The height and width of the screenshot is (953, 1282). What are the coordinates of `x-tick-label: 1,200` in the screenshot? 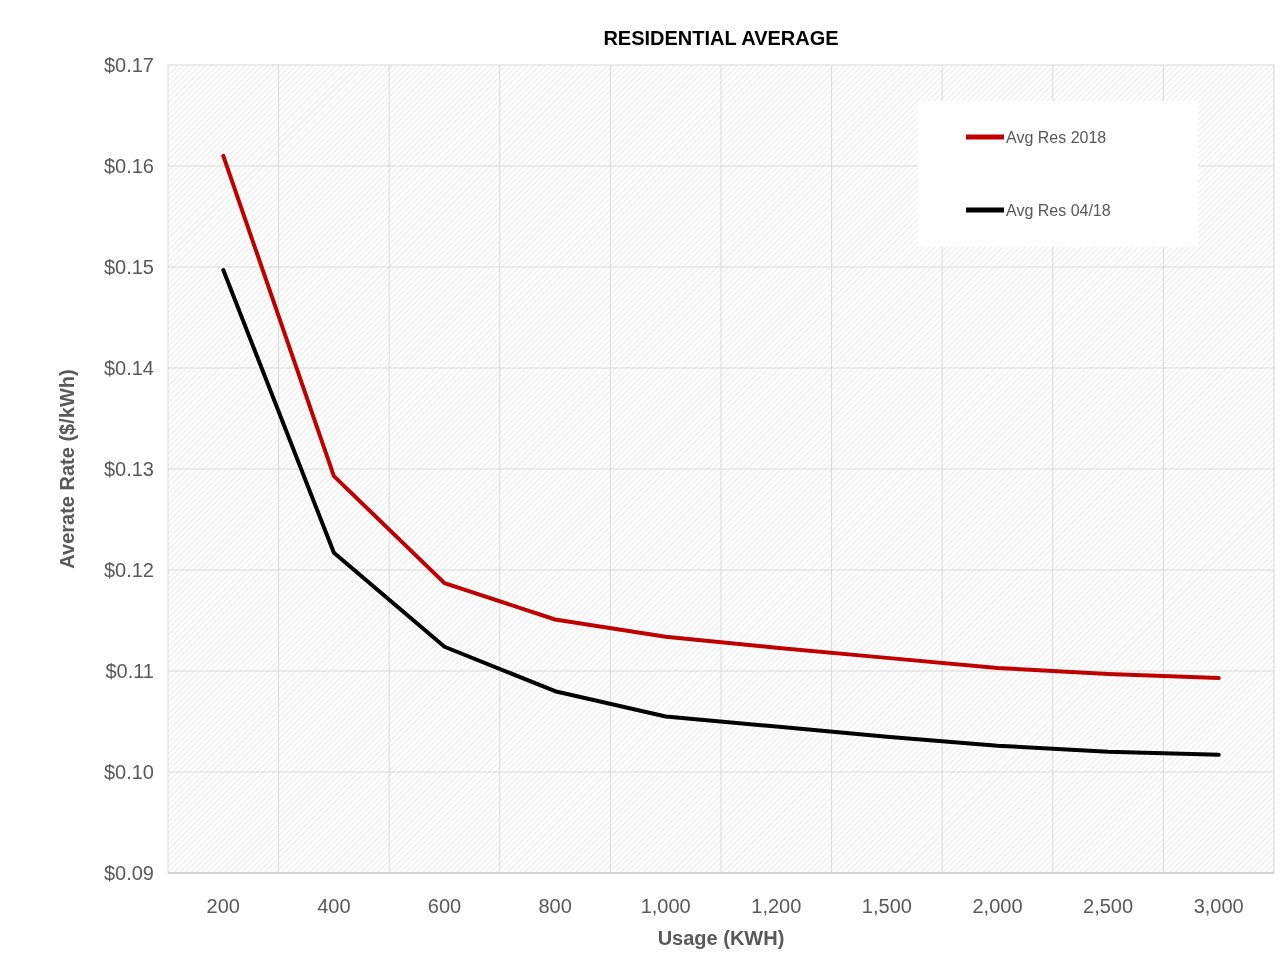 It's located at (776, 906).